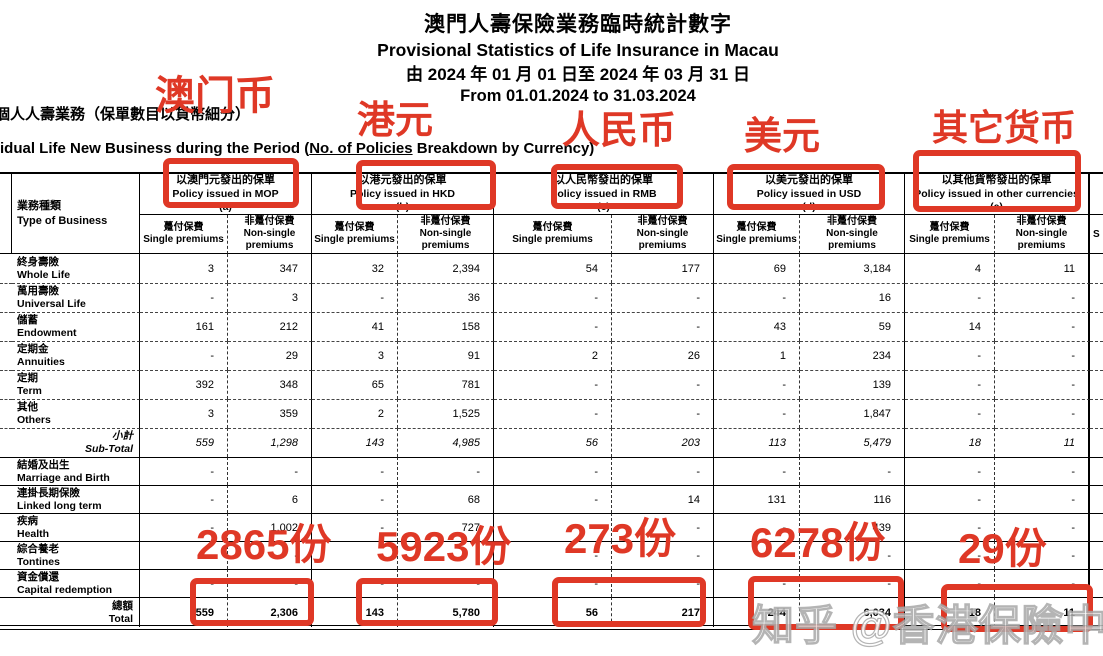 This screenshot has width=1103, height=656. I want to click on cell: 158, so click(446, 326).